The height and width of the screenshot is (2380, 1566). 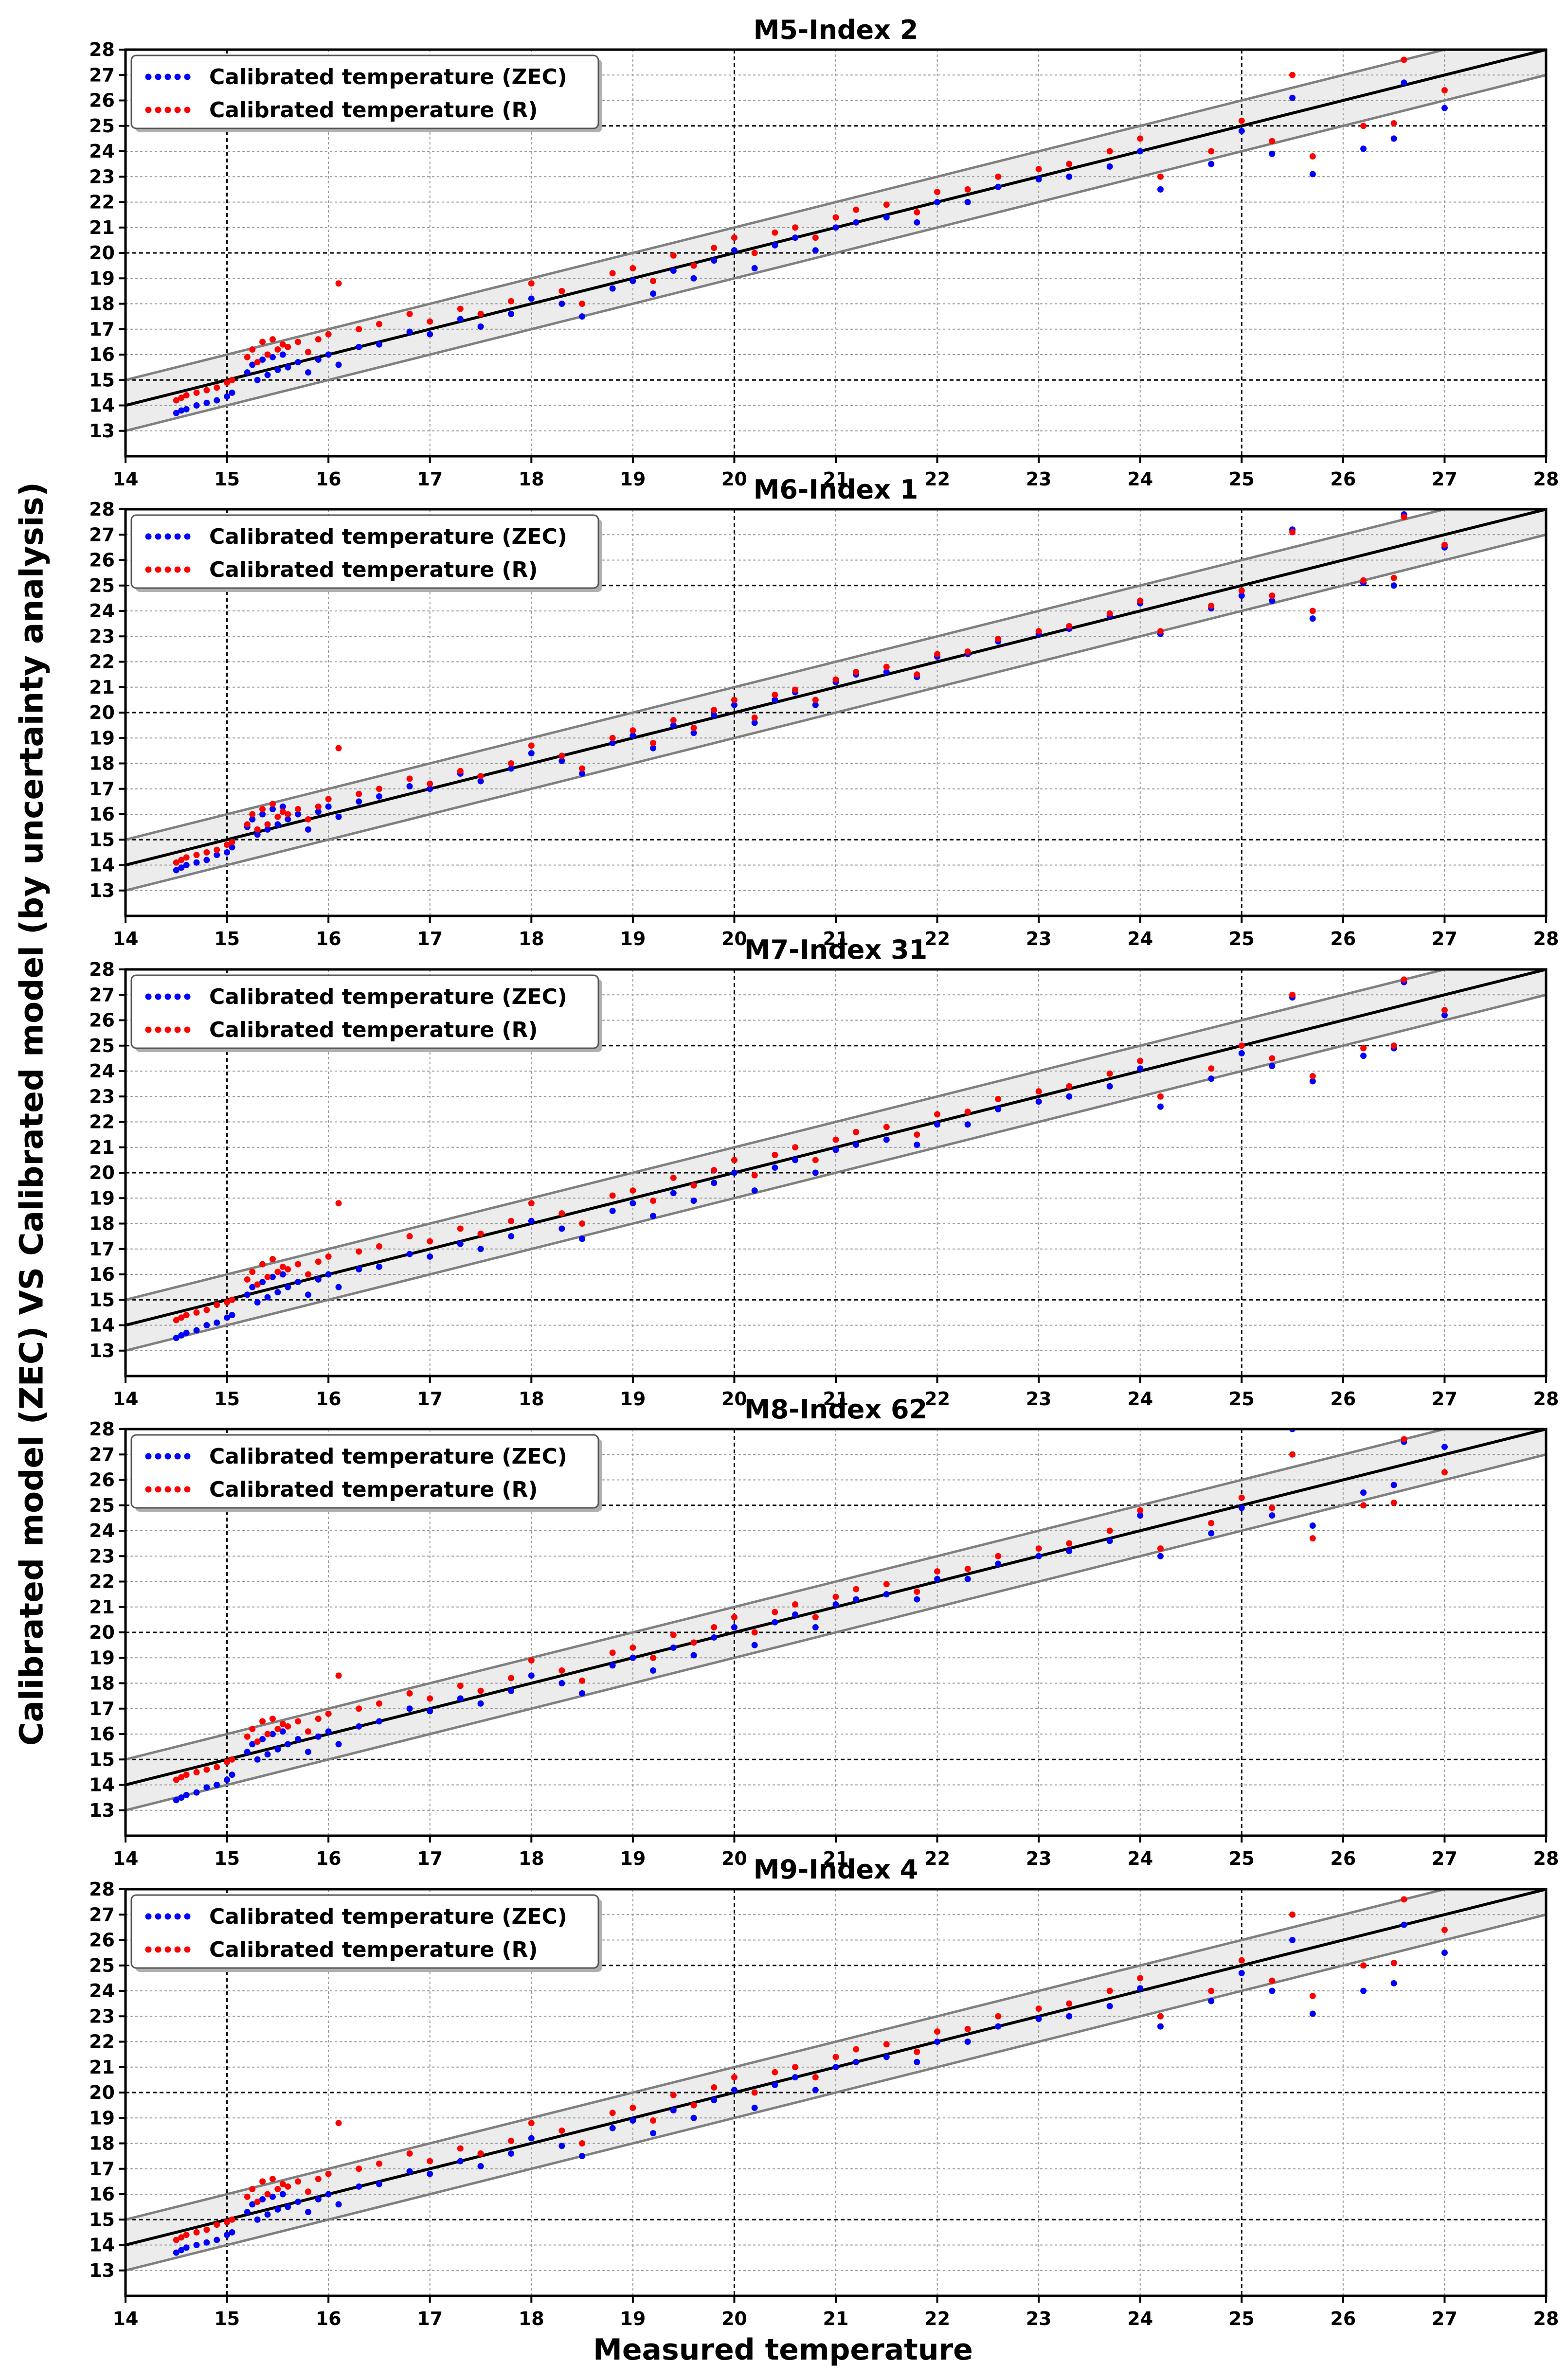 What do you see at coordinates (1445, 1858) in the screenshot?
I see `x-tick-label: 27` at bounding box center [1445, 1858].